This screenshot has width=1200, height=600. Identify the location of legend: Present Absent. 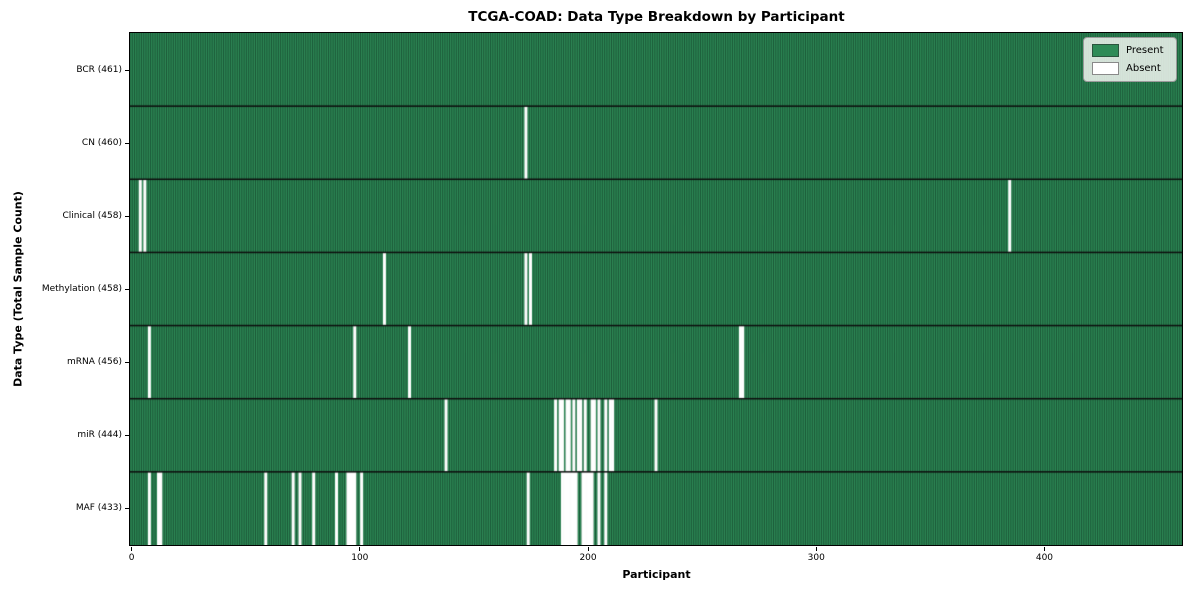
(1130, 59).